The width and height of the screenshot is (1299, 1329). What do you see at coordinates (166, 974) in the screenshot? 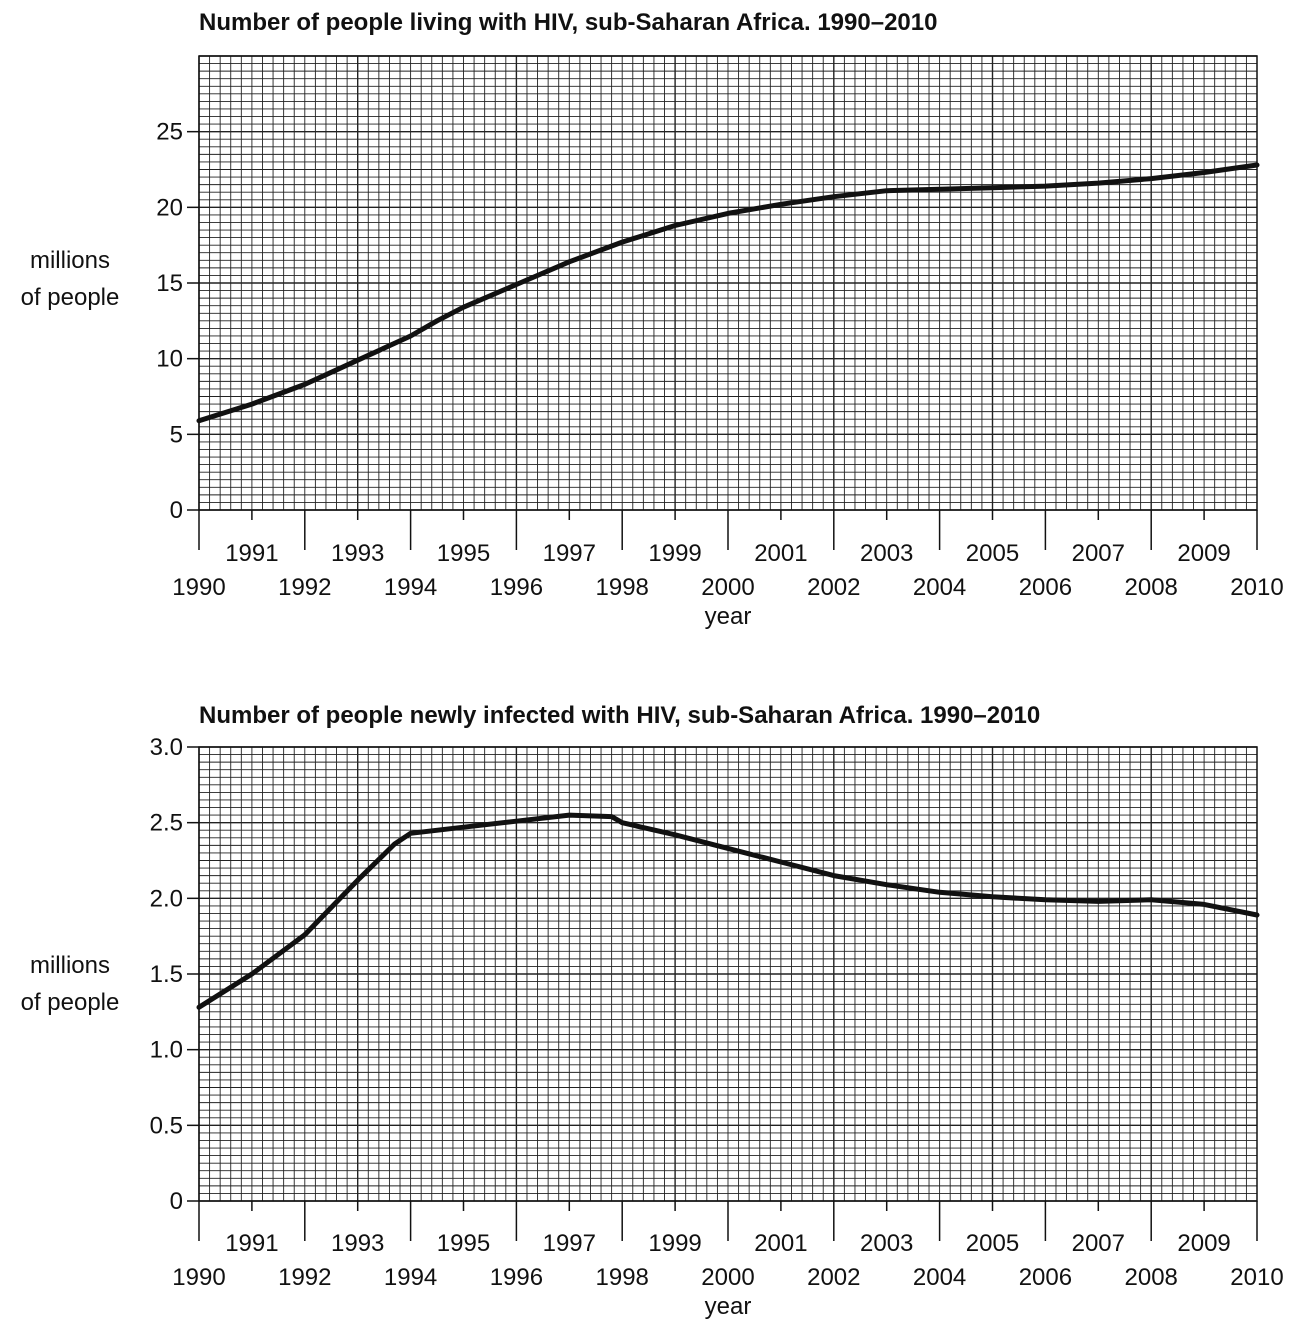
I see `y-tick-label: 1.5` at bounding box center [166, 974].